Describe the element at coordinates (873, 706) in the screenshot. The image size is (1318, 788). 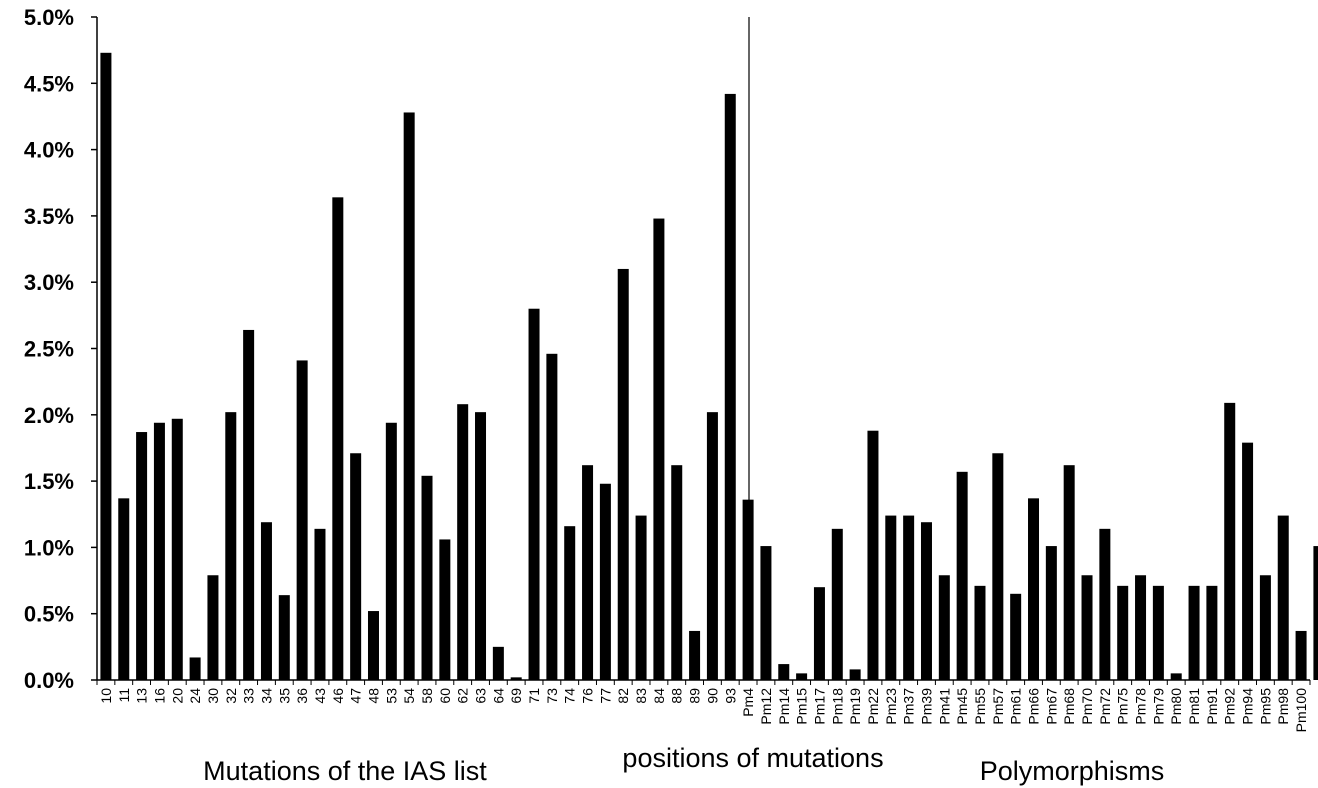
I see `x-tick-label: Pm22` at that location.